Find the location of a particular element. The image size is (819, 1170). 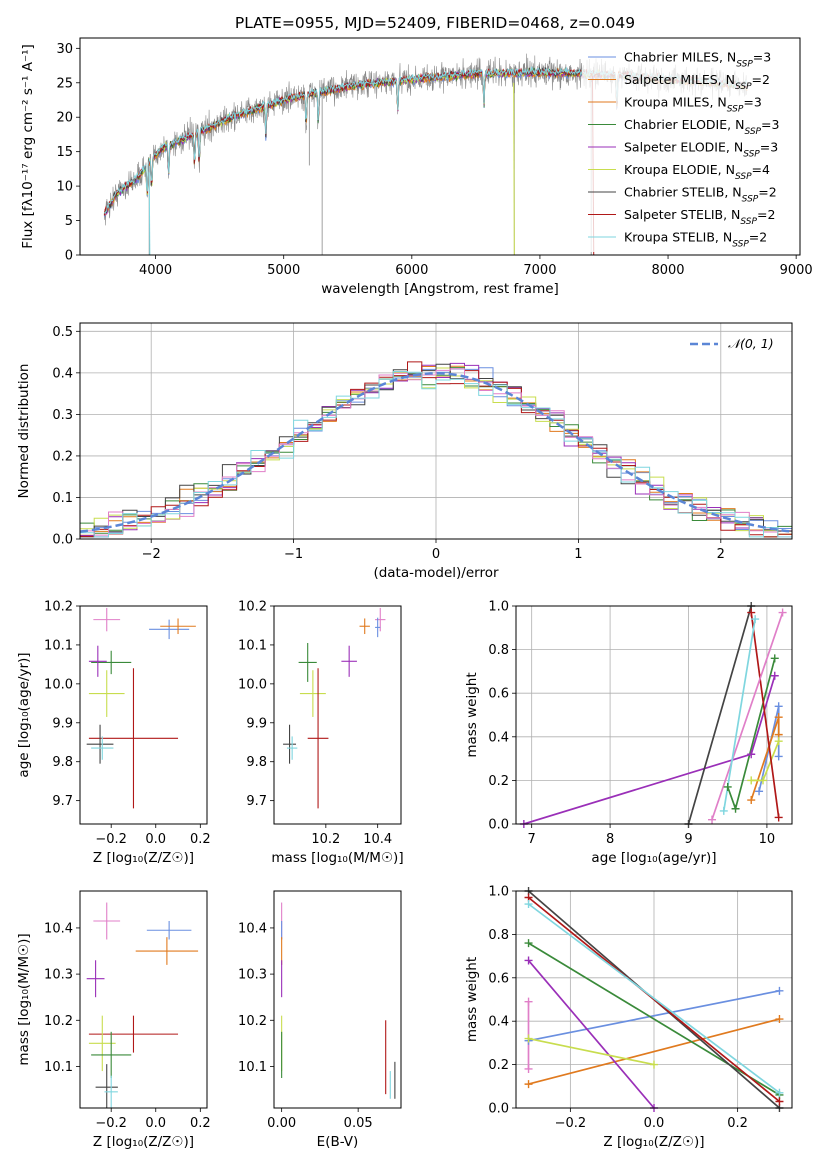

histogram-step is located at coordinates (436, 455).